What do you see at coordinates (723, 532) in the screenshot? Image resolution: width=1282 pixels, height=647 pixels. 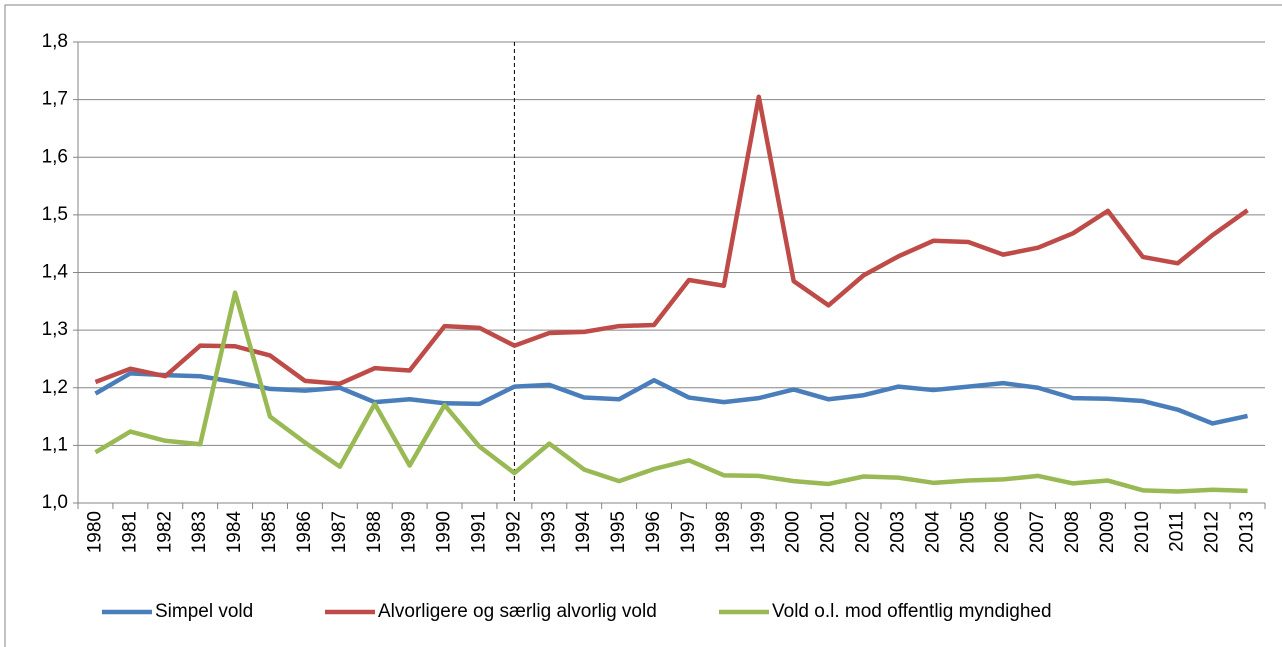 I see `x-tick-label: 1998` at bounding box center [723, 532].